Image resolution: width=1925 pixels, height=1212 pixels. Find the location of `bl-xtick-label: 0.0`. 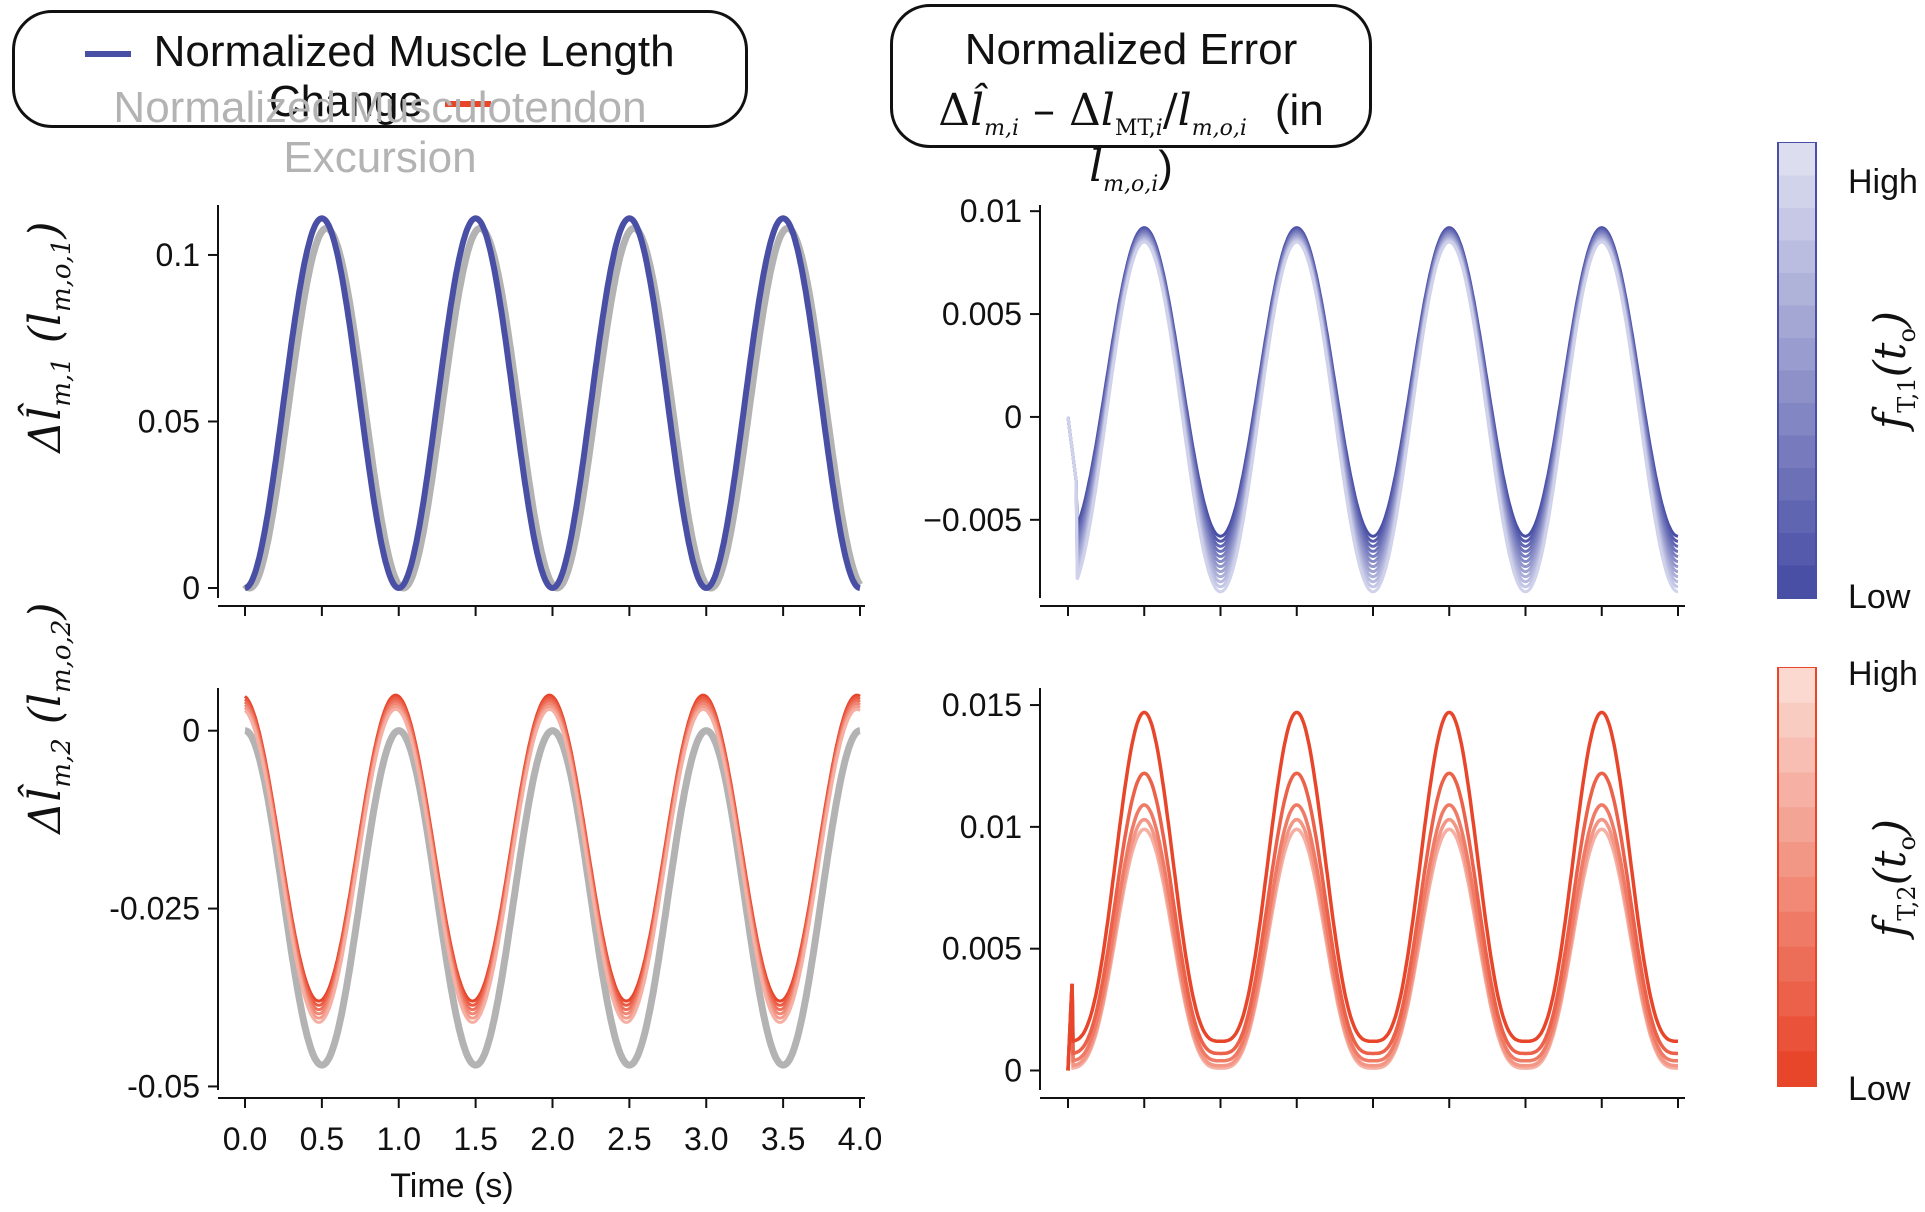

bl-xtick-label: 0.0 is located at coordinates (245, 1139).